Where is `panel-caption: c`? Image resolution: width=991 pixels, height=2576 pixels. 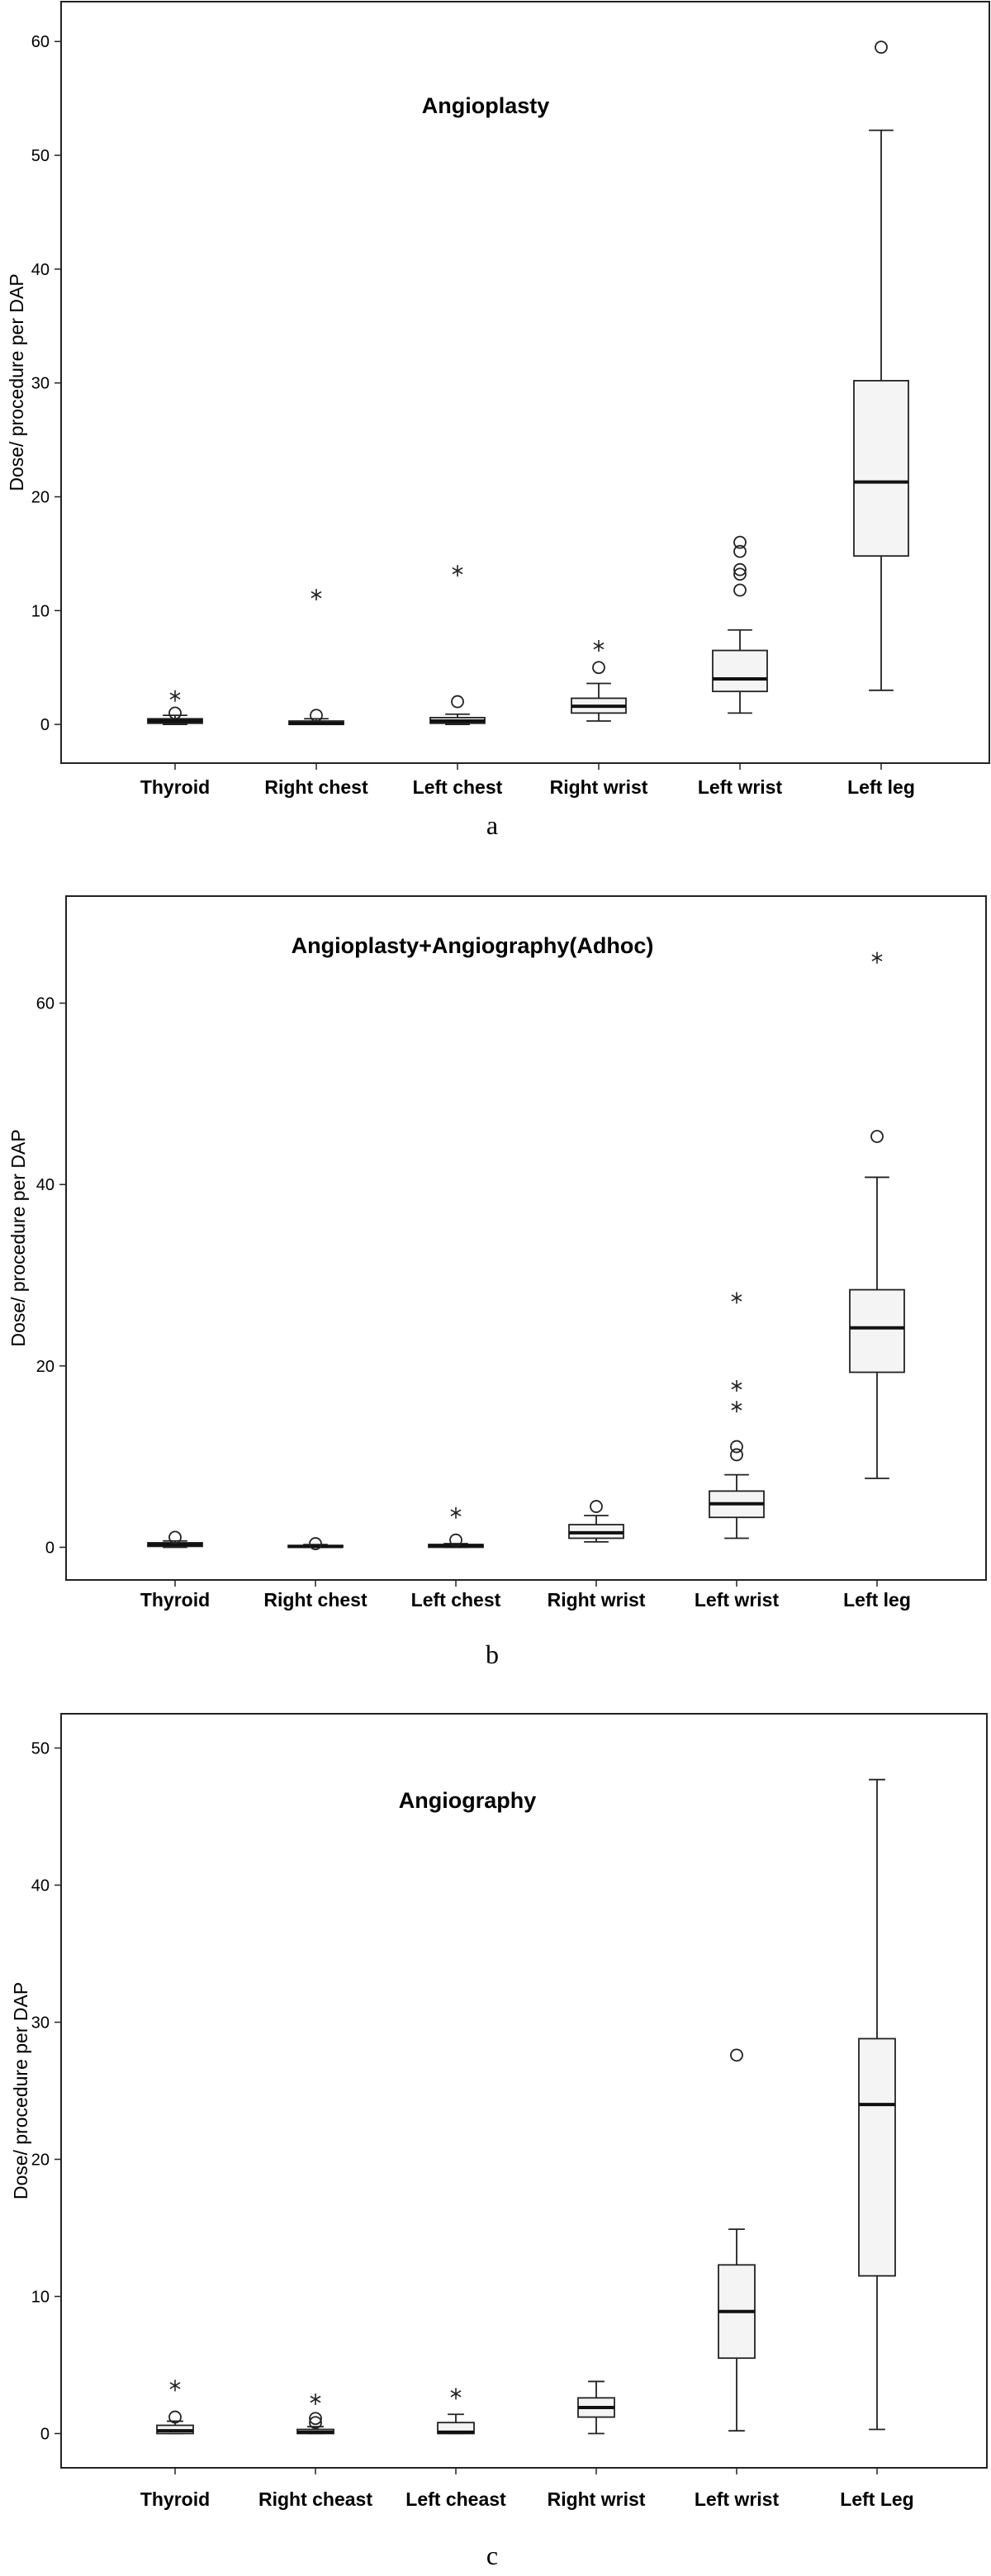 panel-caption: c is located at coordinates (492, 2555).